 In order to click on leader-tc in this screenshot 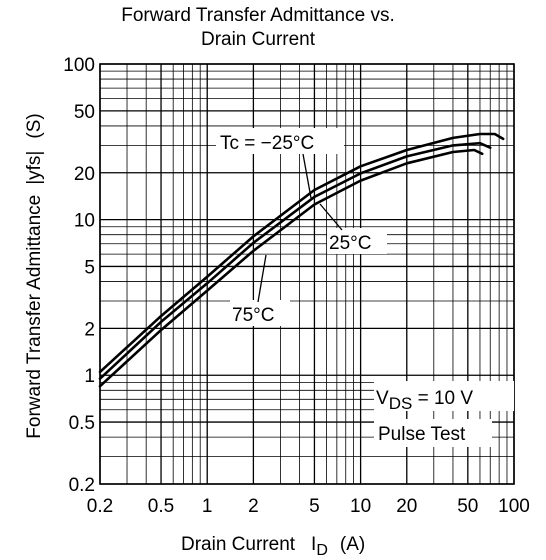, I will do `click(307, 176)`.